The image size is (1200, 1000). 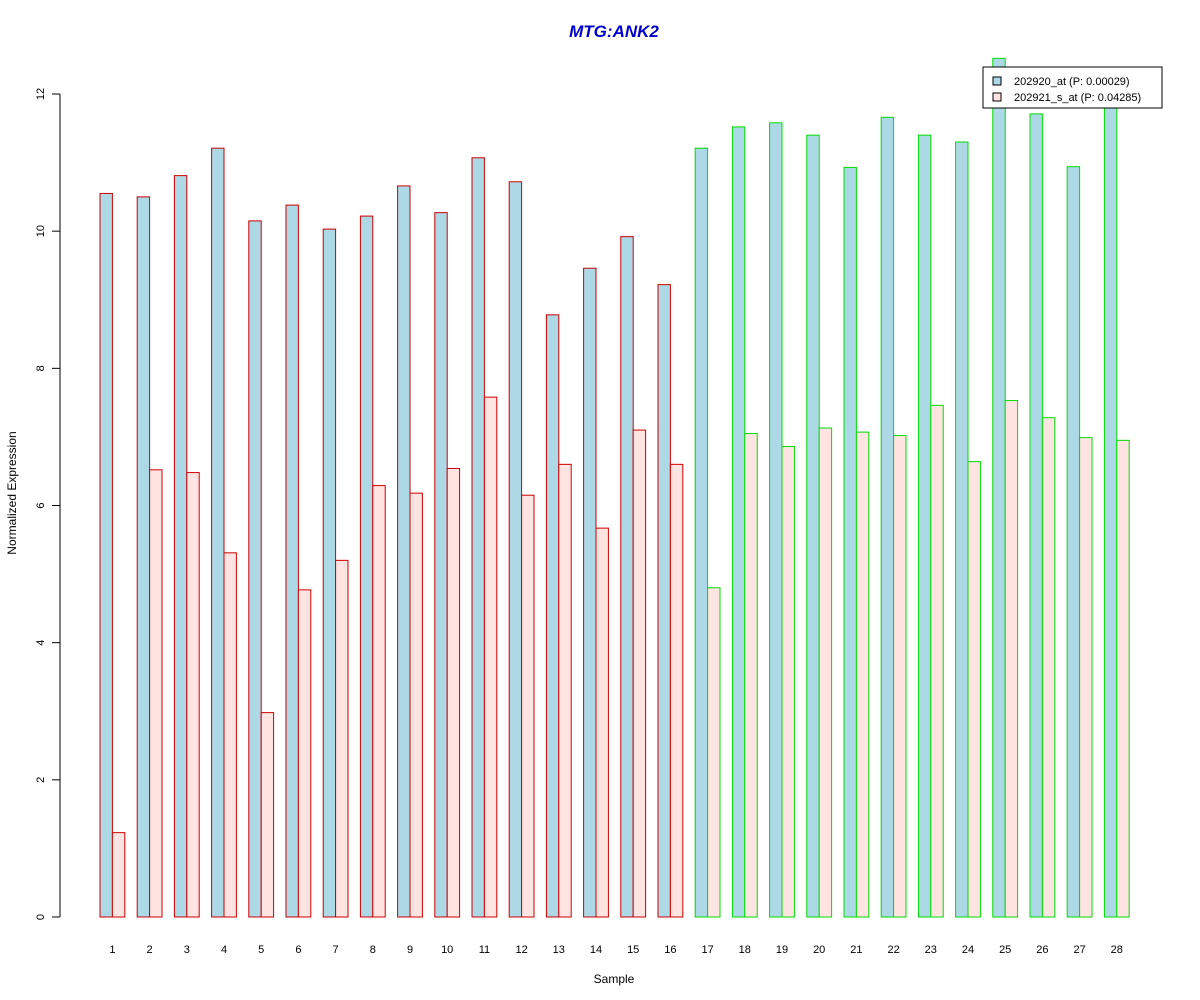 What do you see at coordinates (336, 950) in the screenshot?
I see `x-tick-label: 7` at bounding box center [336, 950].